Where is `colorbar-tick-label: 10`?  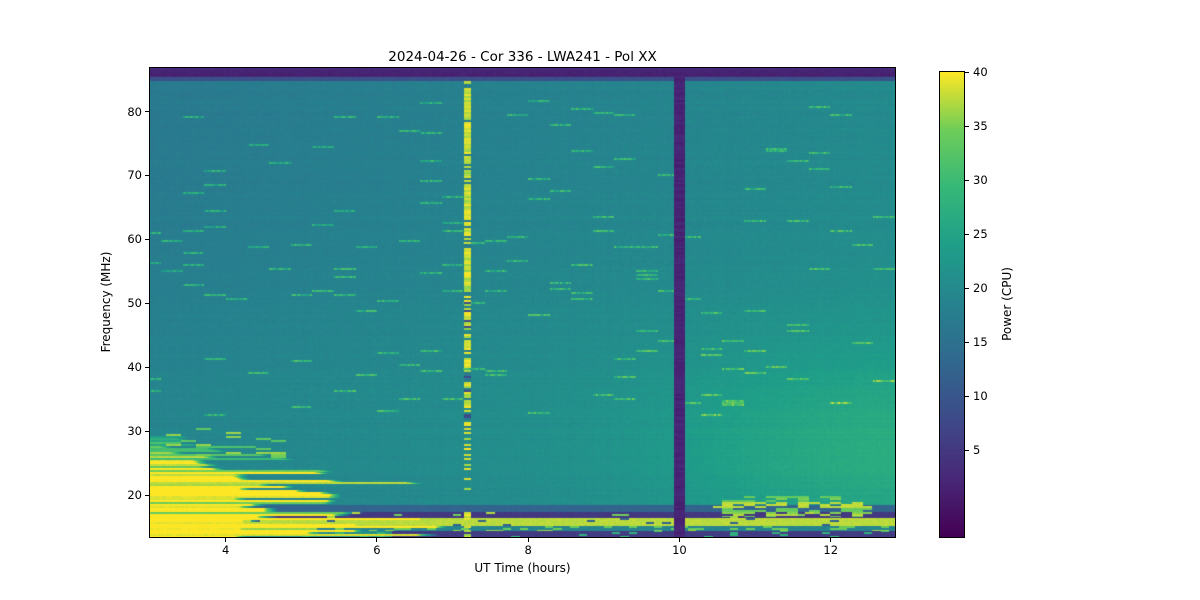 colorbar-tick-label: 10 is located at coordinates (980, 396).